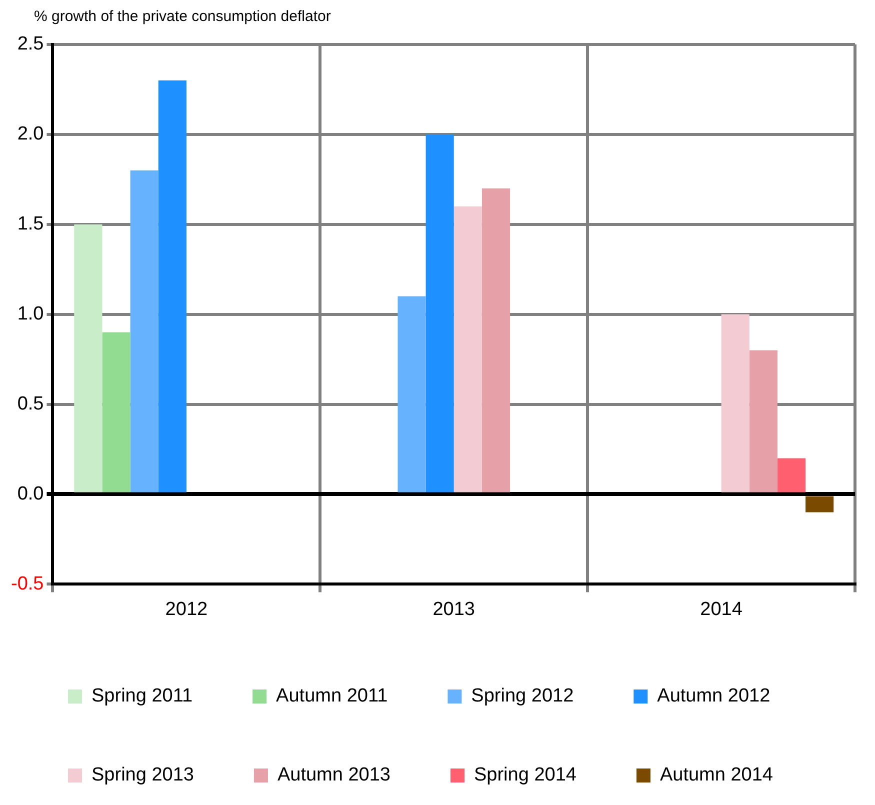  I want to click on y-tick-label: 0.5, so click(30, 404).